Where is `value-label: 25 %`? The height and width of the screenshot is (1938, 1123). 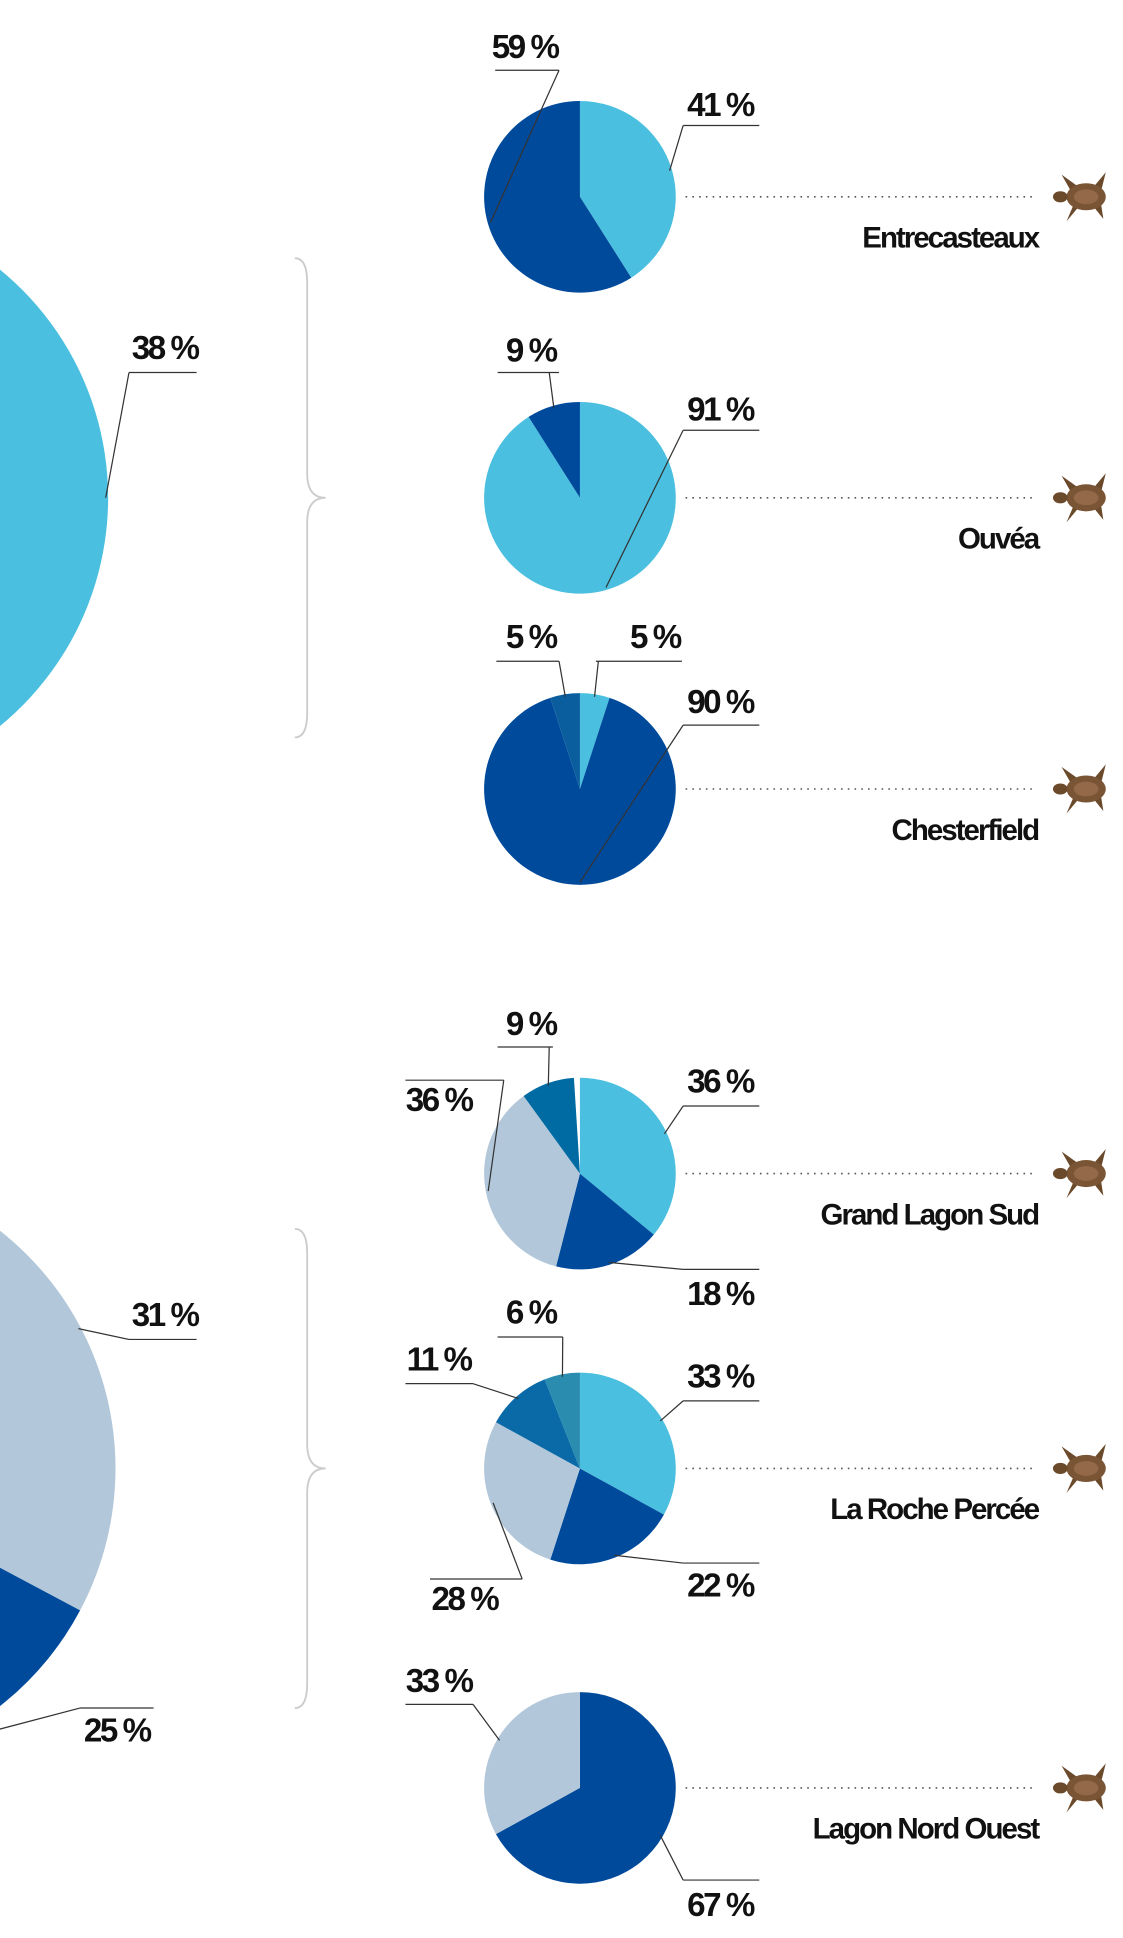 value-label: 25 % is located at coordinates (118, 1730).